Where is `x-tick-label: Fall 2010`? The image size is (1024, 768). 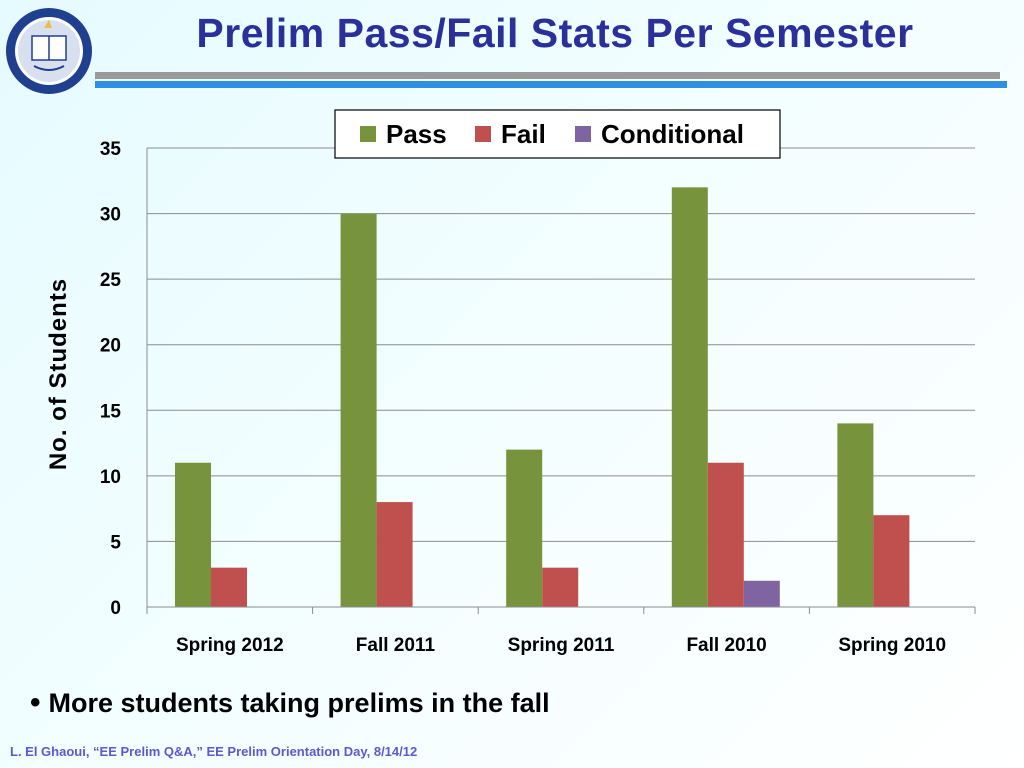 x-tick-label: Fall 2010 is located at coordinates (726, 645).